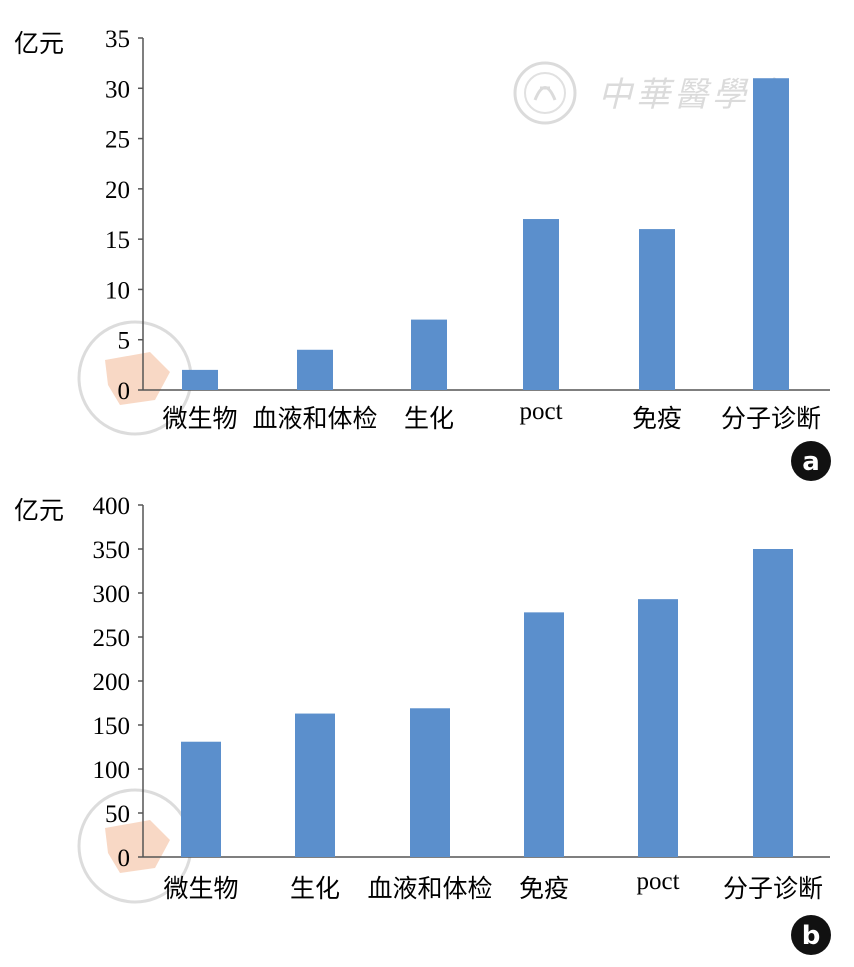 This screenshot has width=854, height=967. I want to click on svg-text: a, so click(811, 462).